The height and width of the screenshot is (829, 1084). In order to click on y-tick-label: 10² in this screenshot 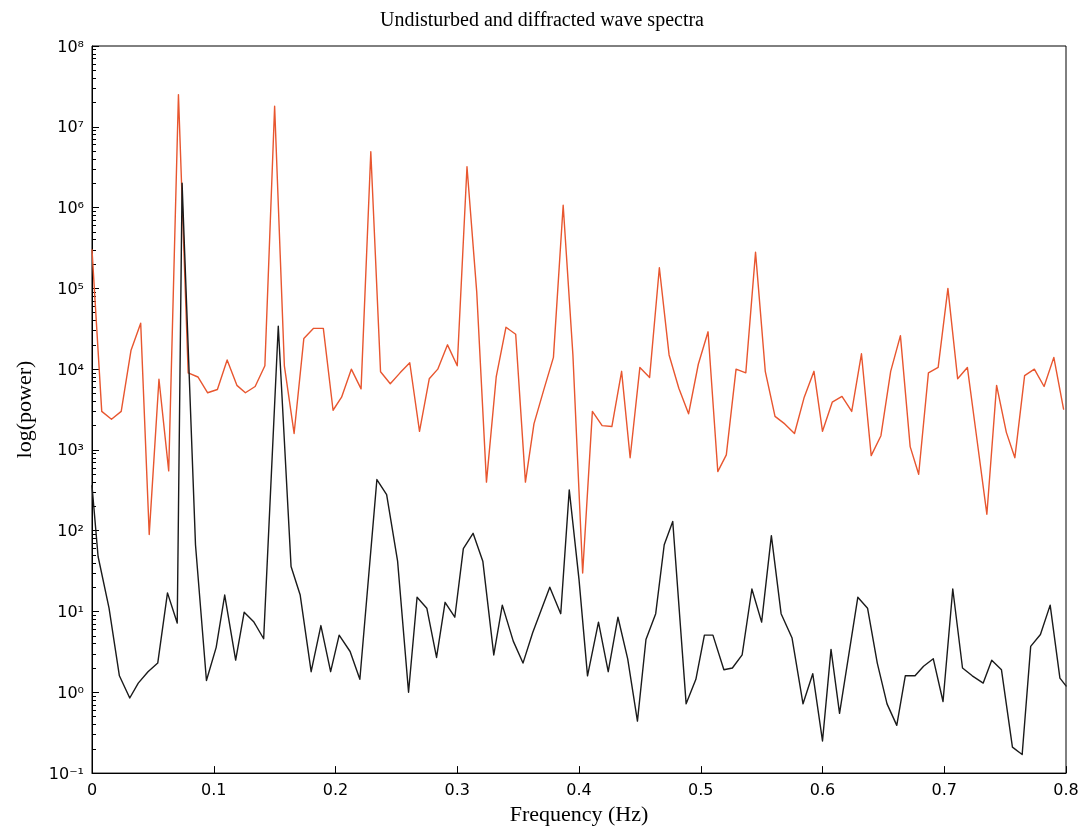, I will do `click(70, 531)`.